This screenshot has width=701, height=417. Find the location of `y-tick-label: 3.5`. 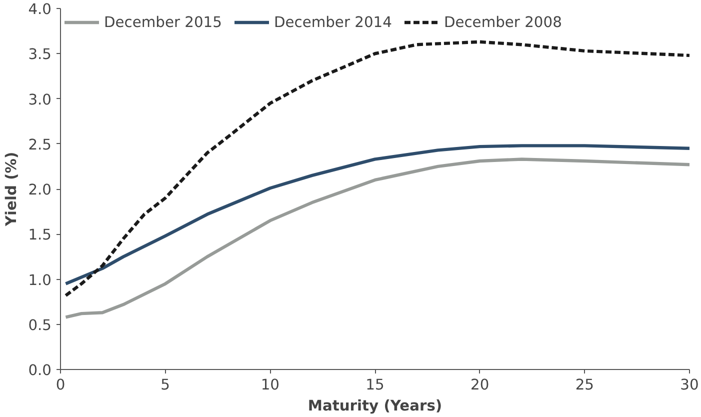

y-tick-label: 3.5 is located at coordinates (40, 55).